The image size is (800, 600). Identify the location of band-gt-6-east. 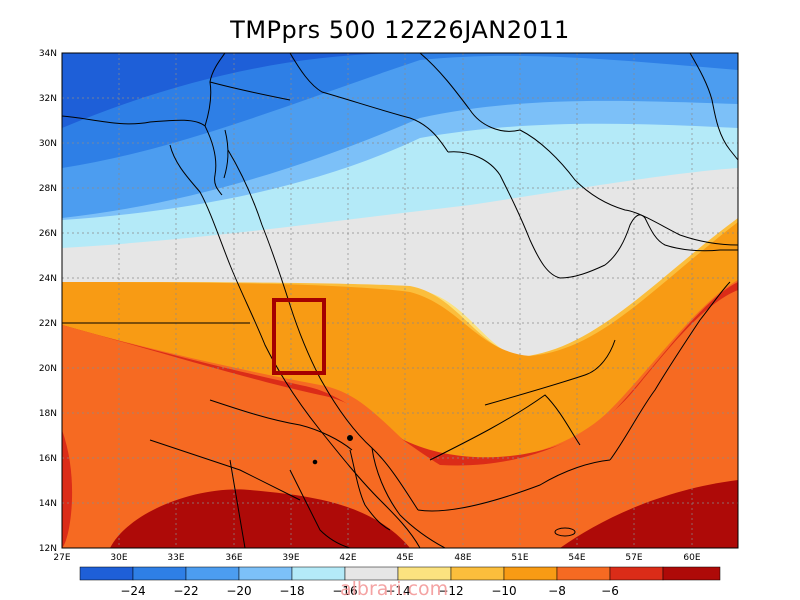
(649, 514).